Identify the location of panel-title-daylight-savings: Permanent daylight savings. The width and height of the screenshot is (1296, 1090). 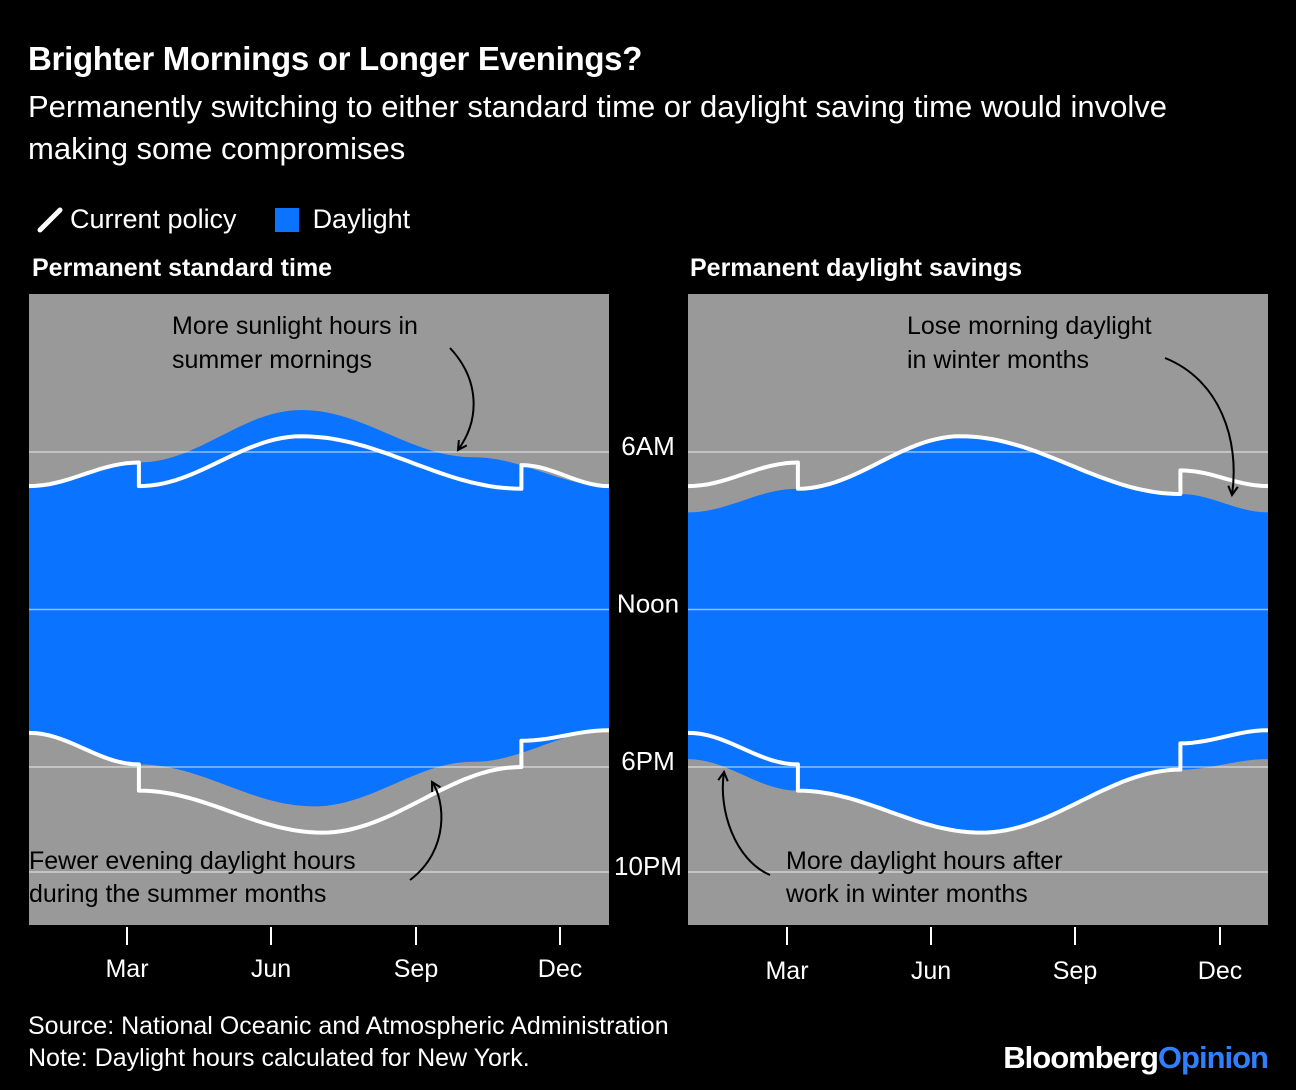
(856, 268).